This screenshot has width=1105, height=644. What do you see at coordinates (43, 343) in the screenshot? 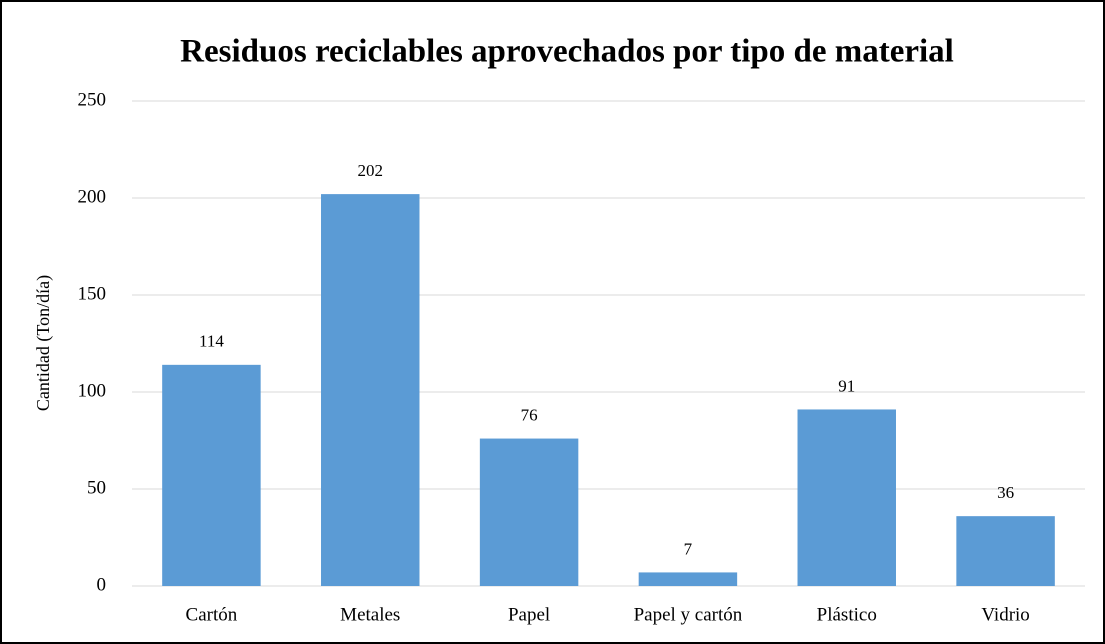
I see `y-axis-label: Cantidad (Ton/día)` at bounding box center [43, 343].